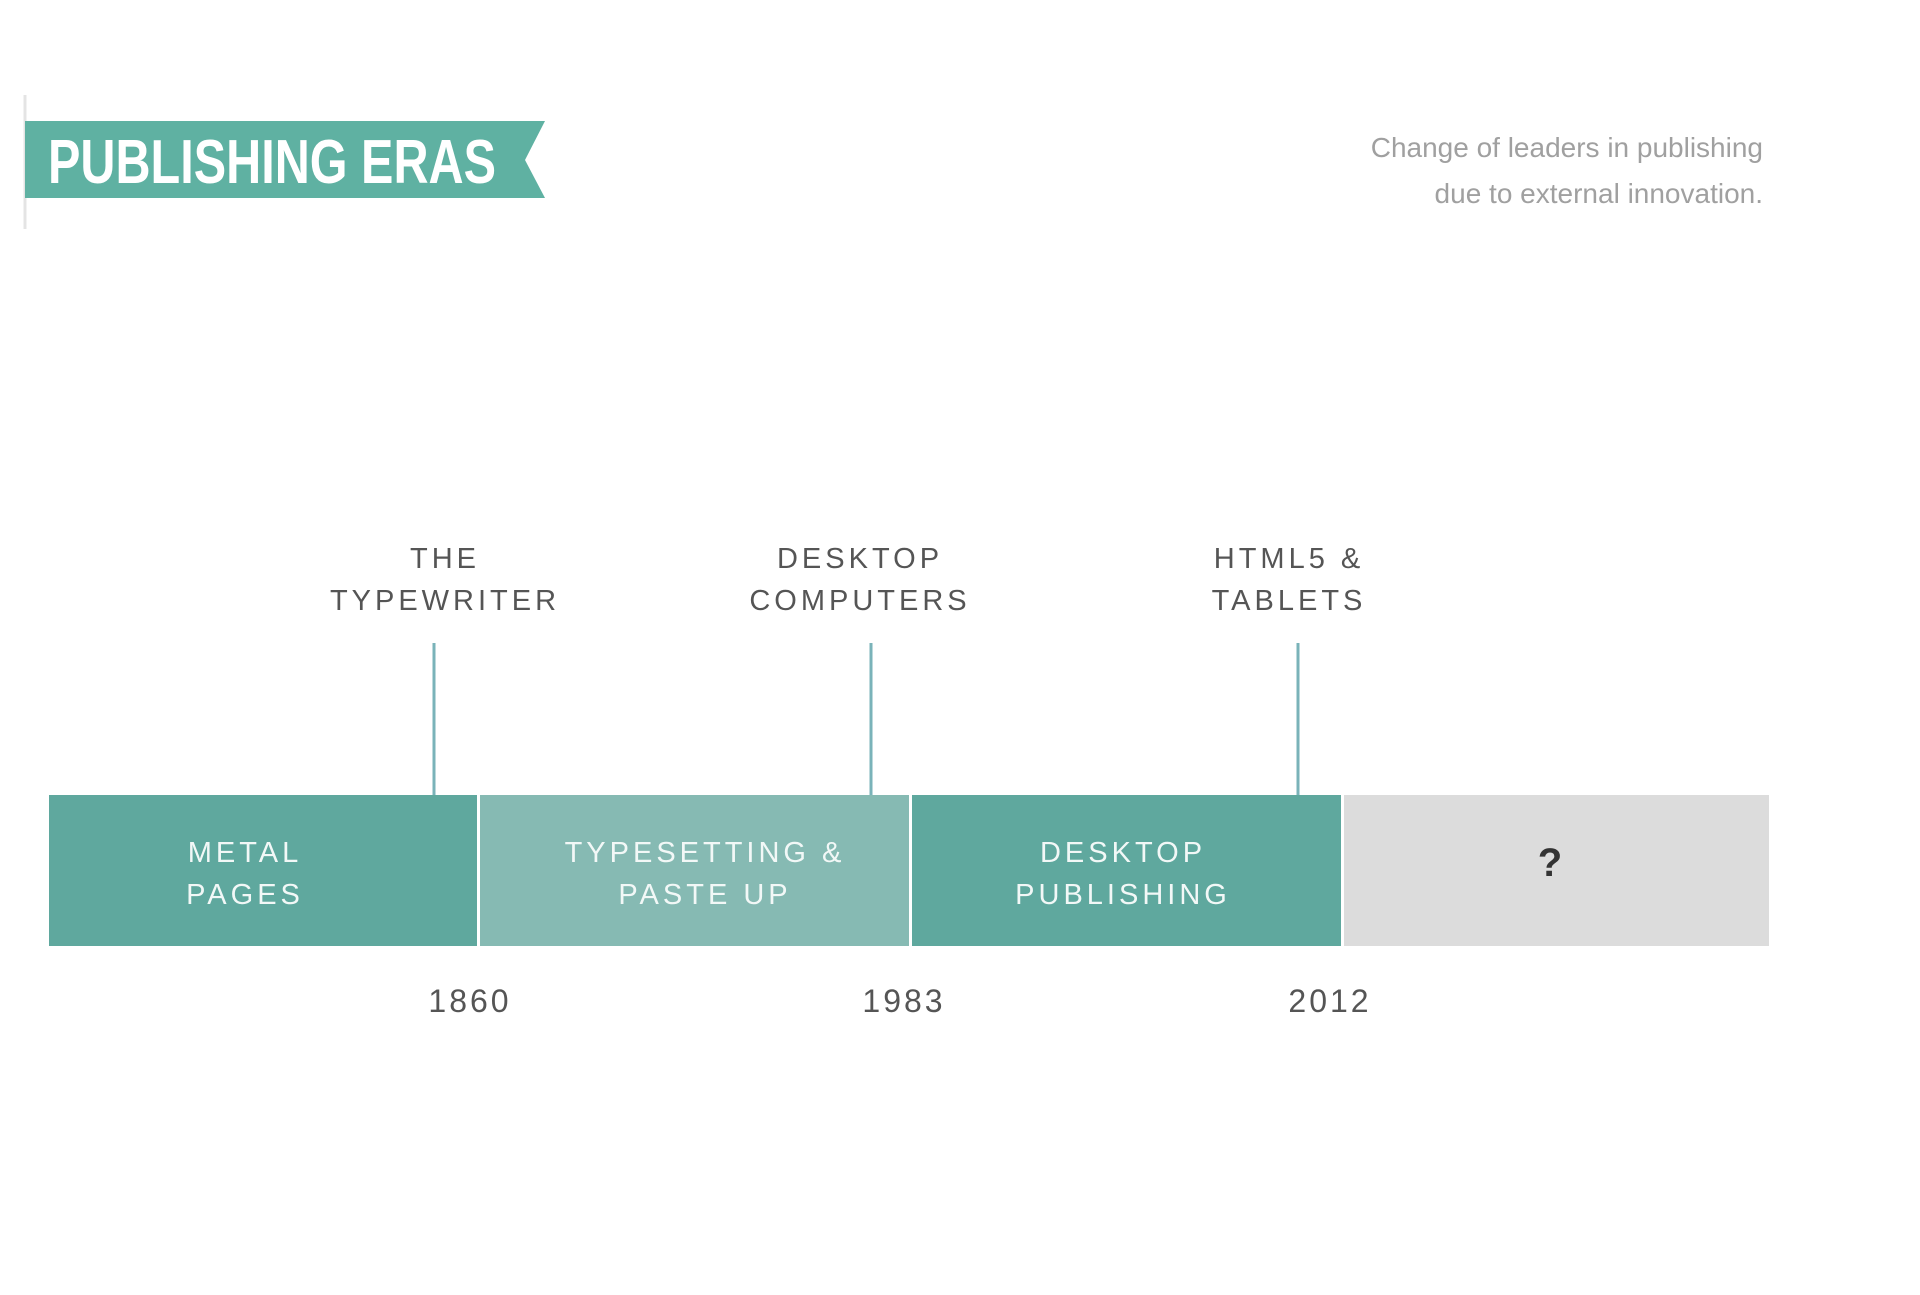 This screenshot has height=1295, width=1920. Describe the element at coordinates (859, 601) in the screenshot. I see `innovation-label: COMPUTERS` at that location.